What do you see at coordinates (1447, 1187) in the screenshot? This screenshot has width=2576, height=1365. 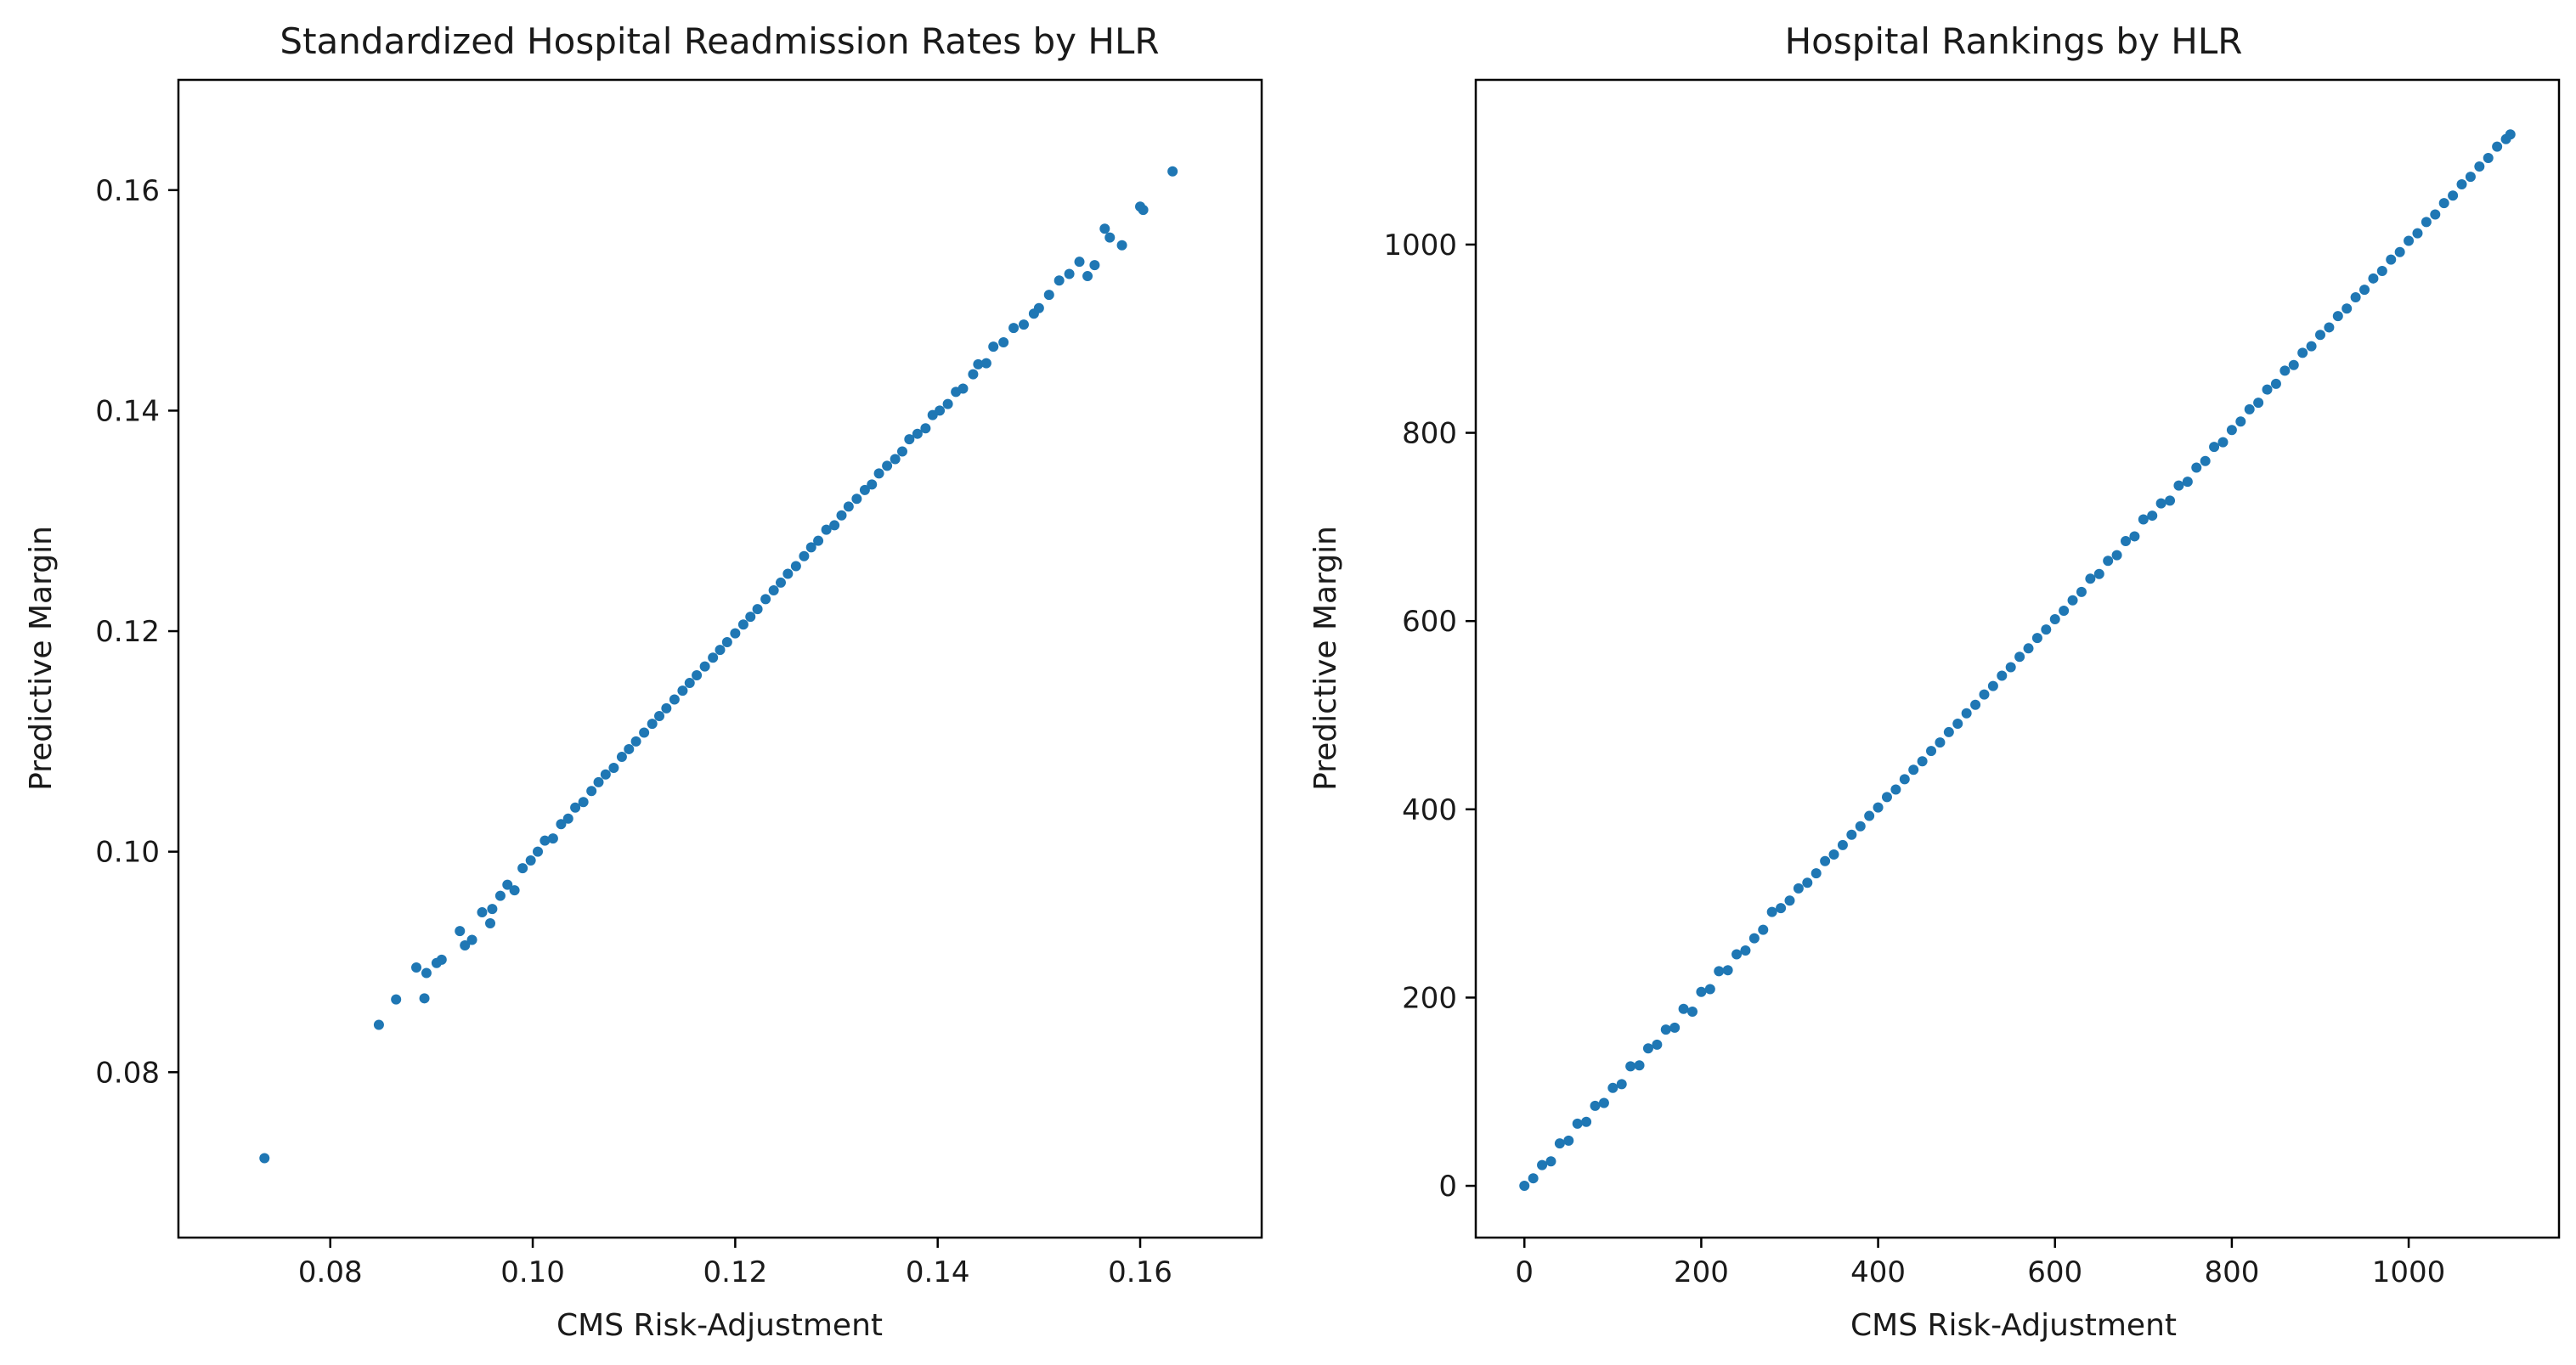 I see `y-tick-label: 0` at bounding box center [1447, 1187].